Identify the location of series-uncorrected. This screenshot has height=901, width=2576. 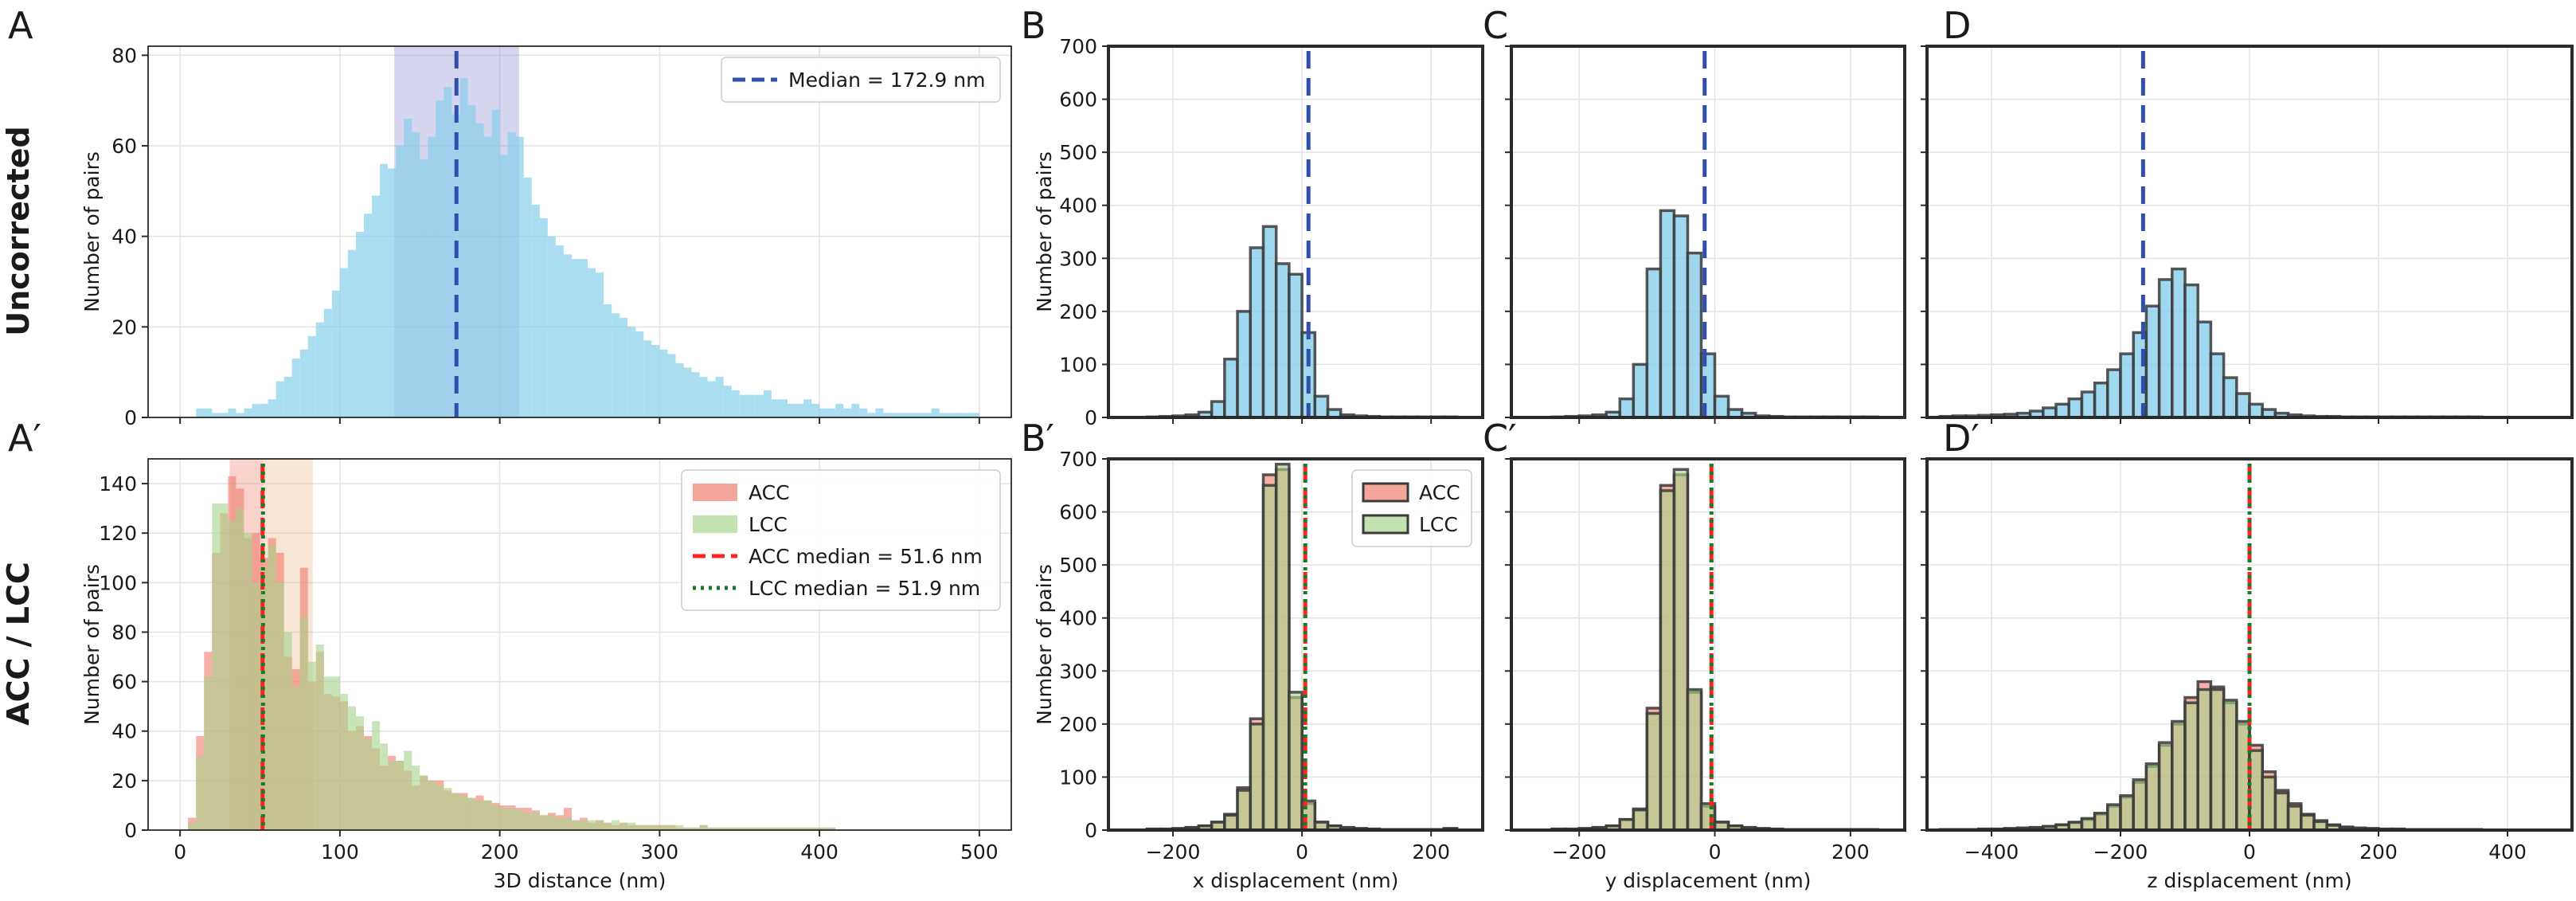
(2211, 342).